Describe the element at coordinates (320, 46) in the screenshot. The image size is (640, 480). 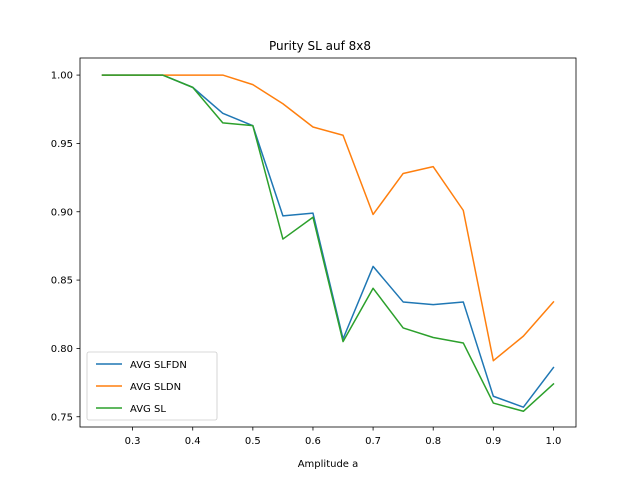
I see `chart-title: Purity SL auf 8x8` at that location.